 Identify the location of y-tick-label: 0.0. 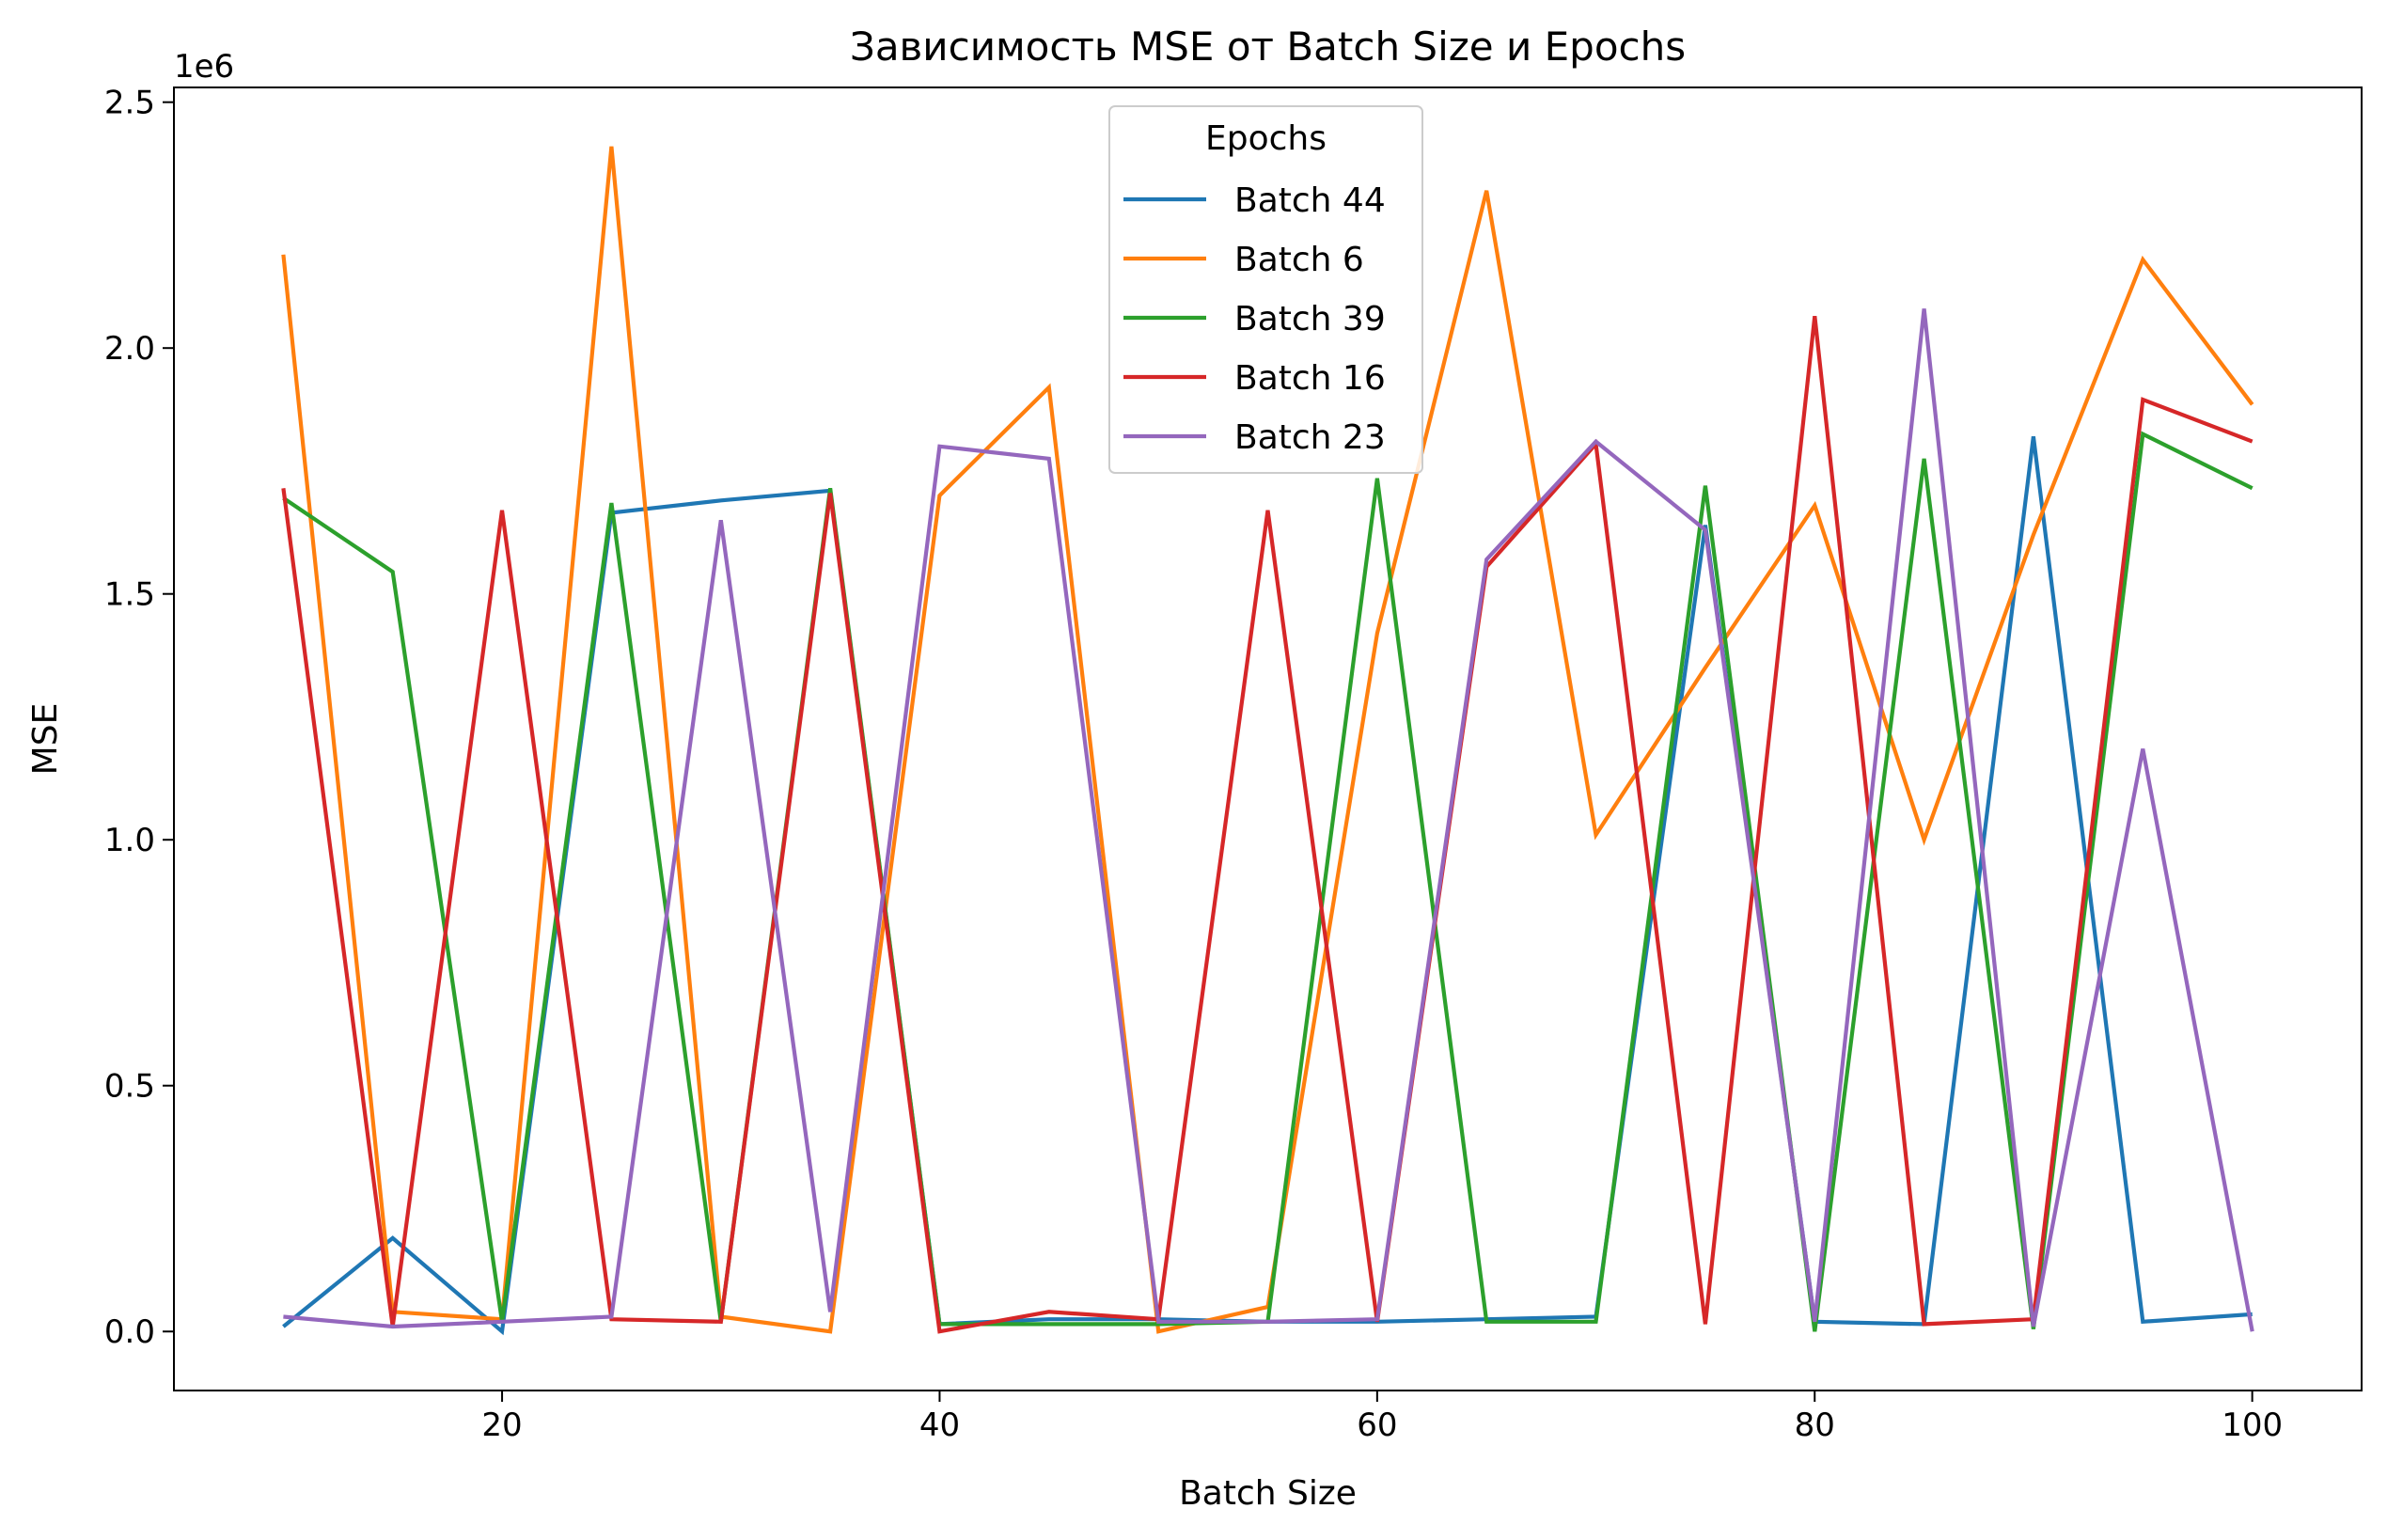
(129, 1332).